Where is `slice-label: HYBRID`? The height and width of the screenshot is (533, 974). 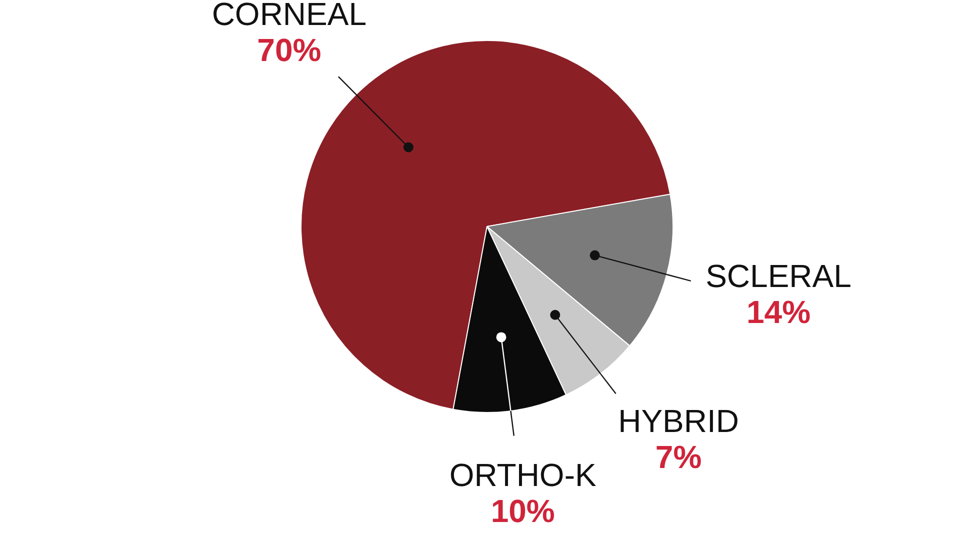 slice-label: HYBRID is located at coordinates (678, 420).